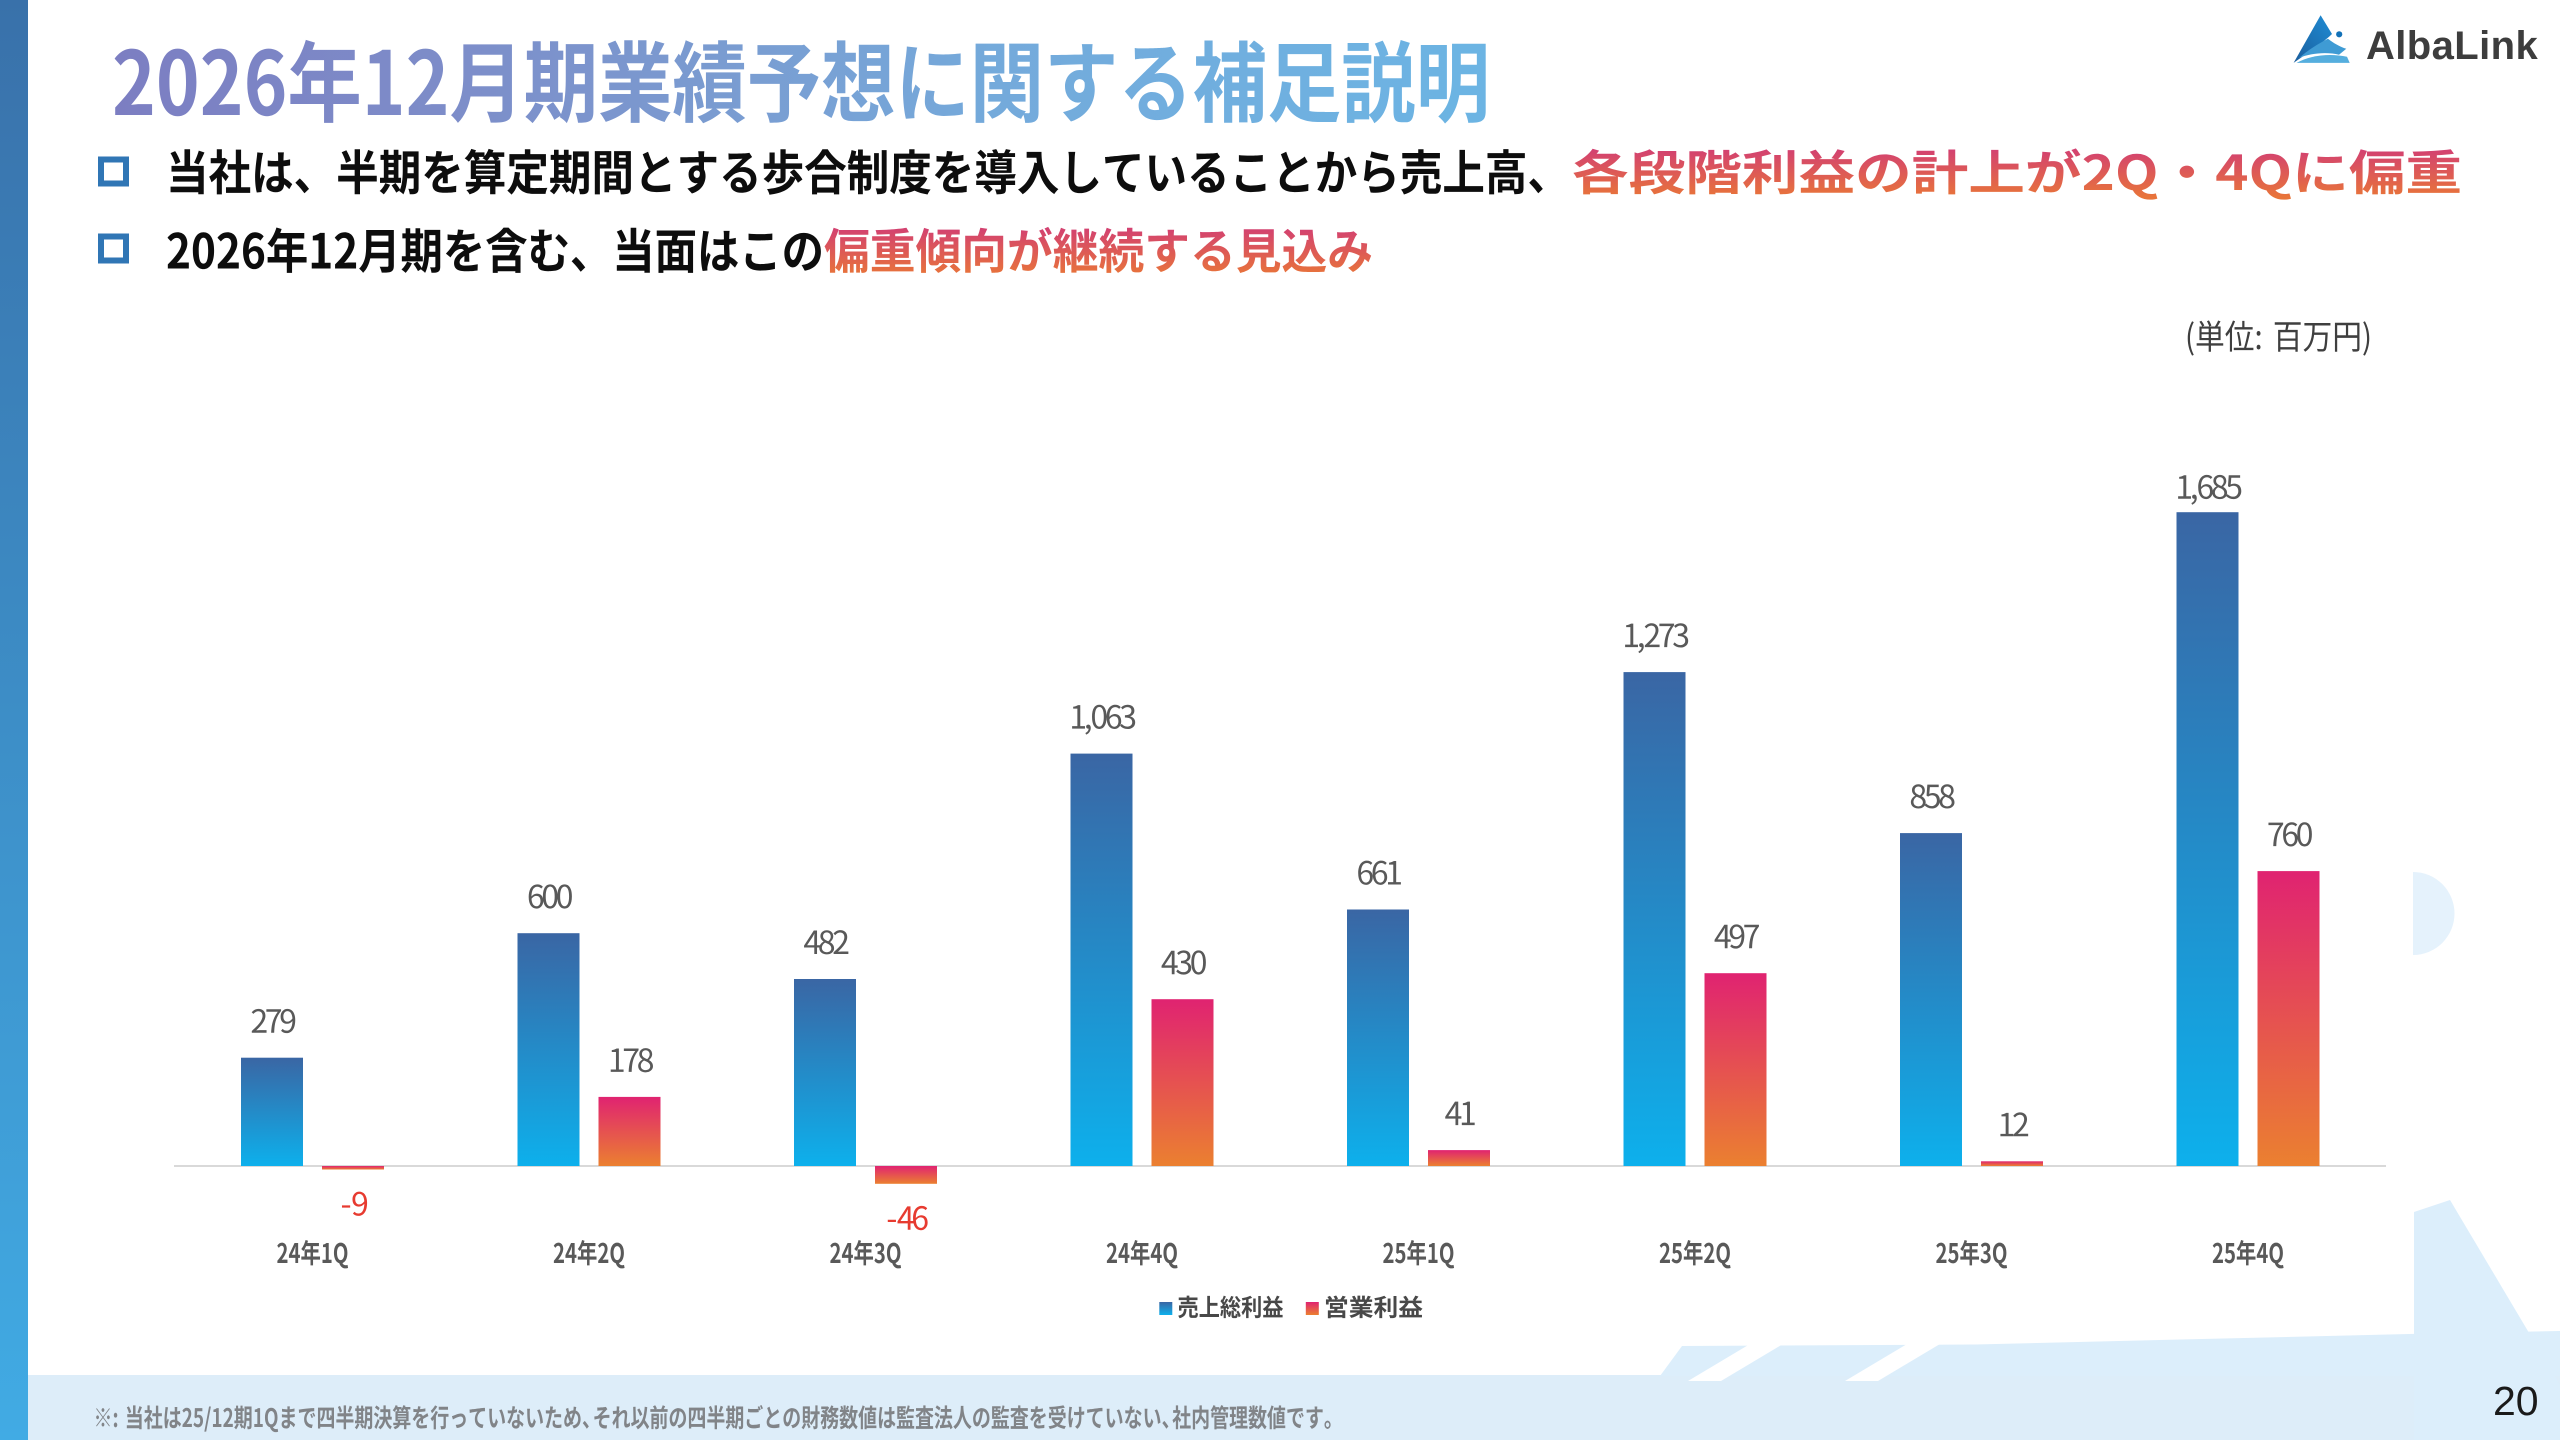  I want to click on svg-text: 20, so click(2516, 1401).